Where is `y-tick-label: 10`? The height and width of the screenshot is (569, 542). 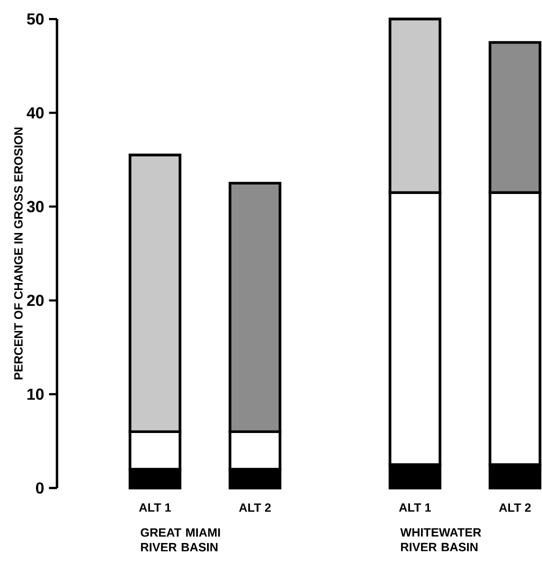
y-tick-label: 10 is located at coordinates (35, 394).